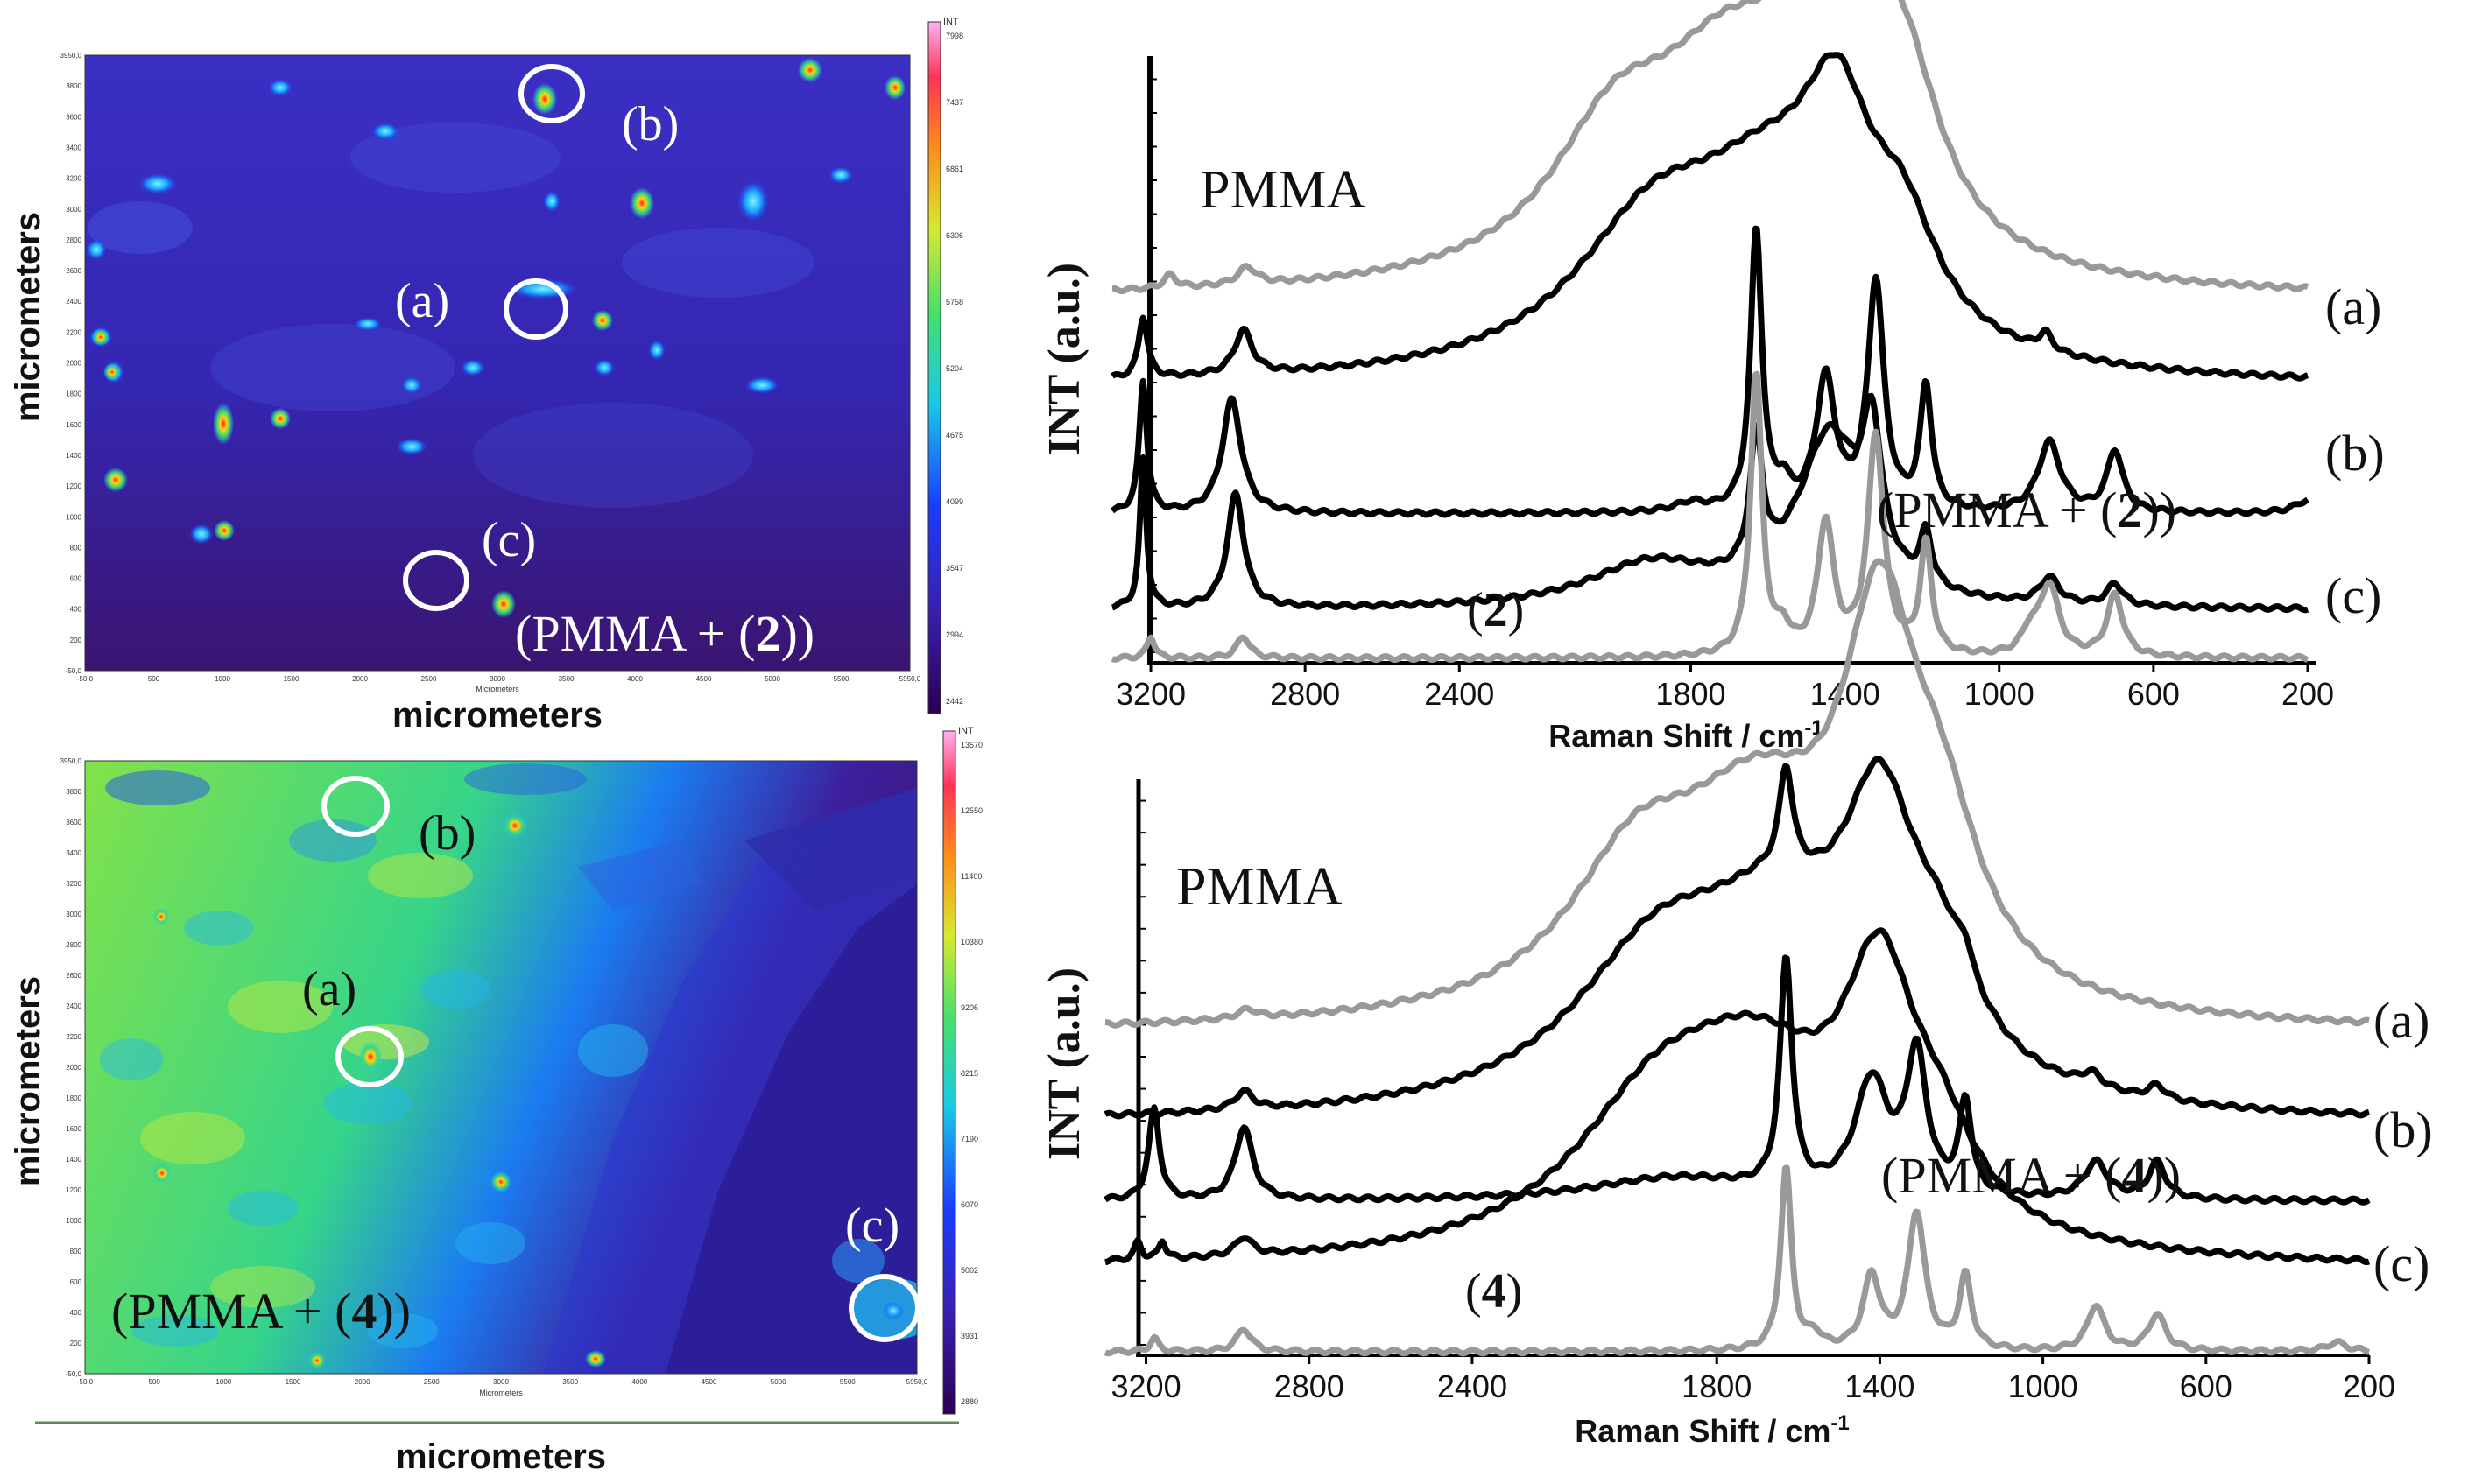  I want to click on map-top-background, so click(498, 363).